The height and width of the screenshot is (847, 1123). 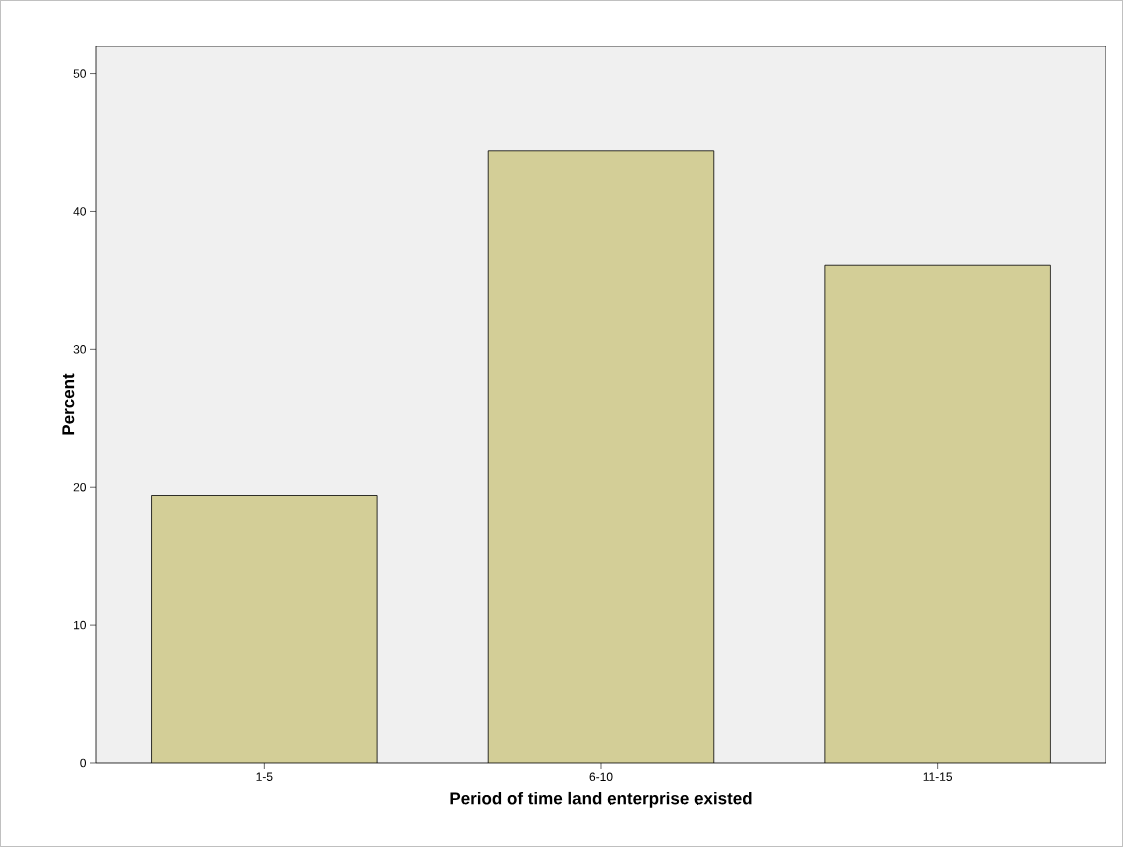 What do you see at coordinates (68, 404) in the screenshot?
I see `y-axis-title: Percent` at bounding box center [68, 404].